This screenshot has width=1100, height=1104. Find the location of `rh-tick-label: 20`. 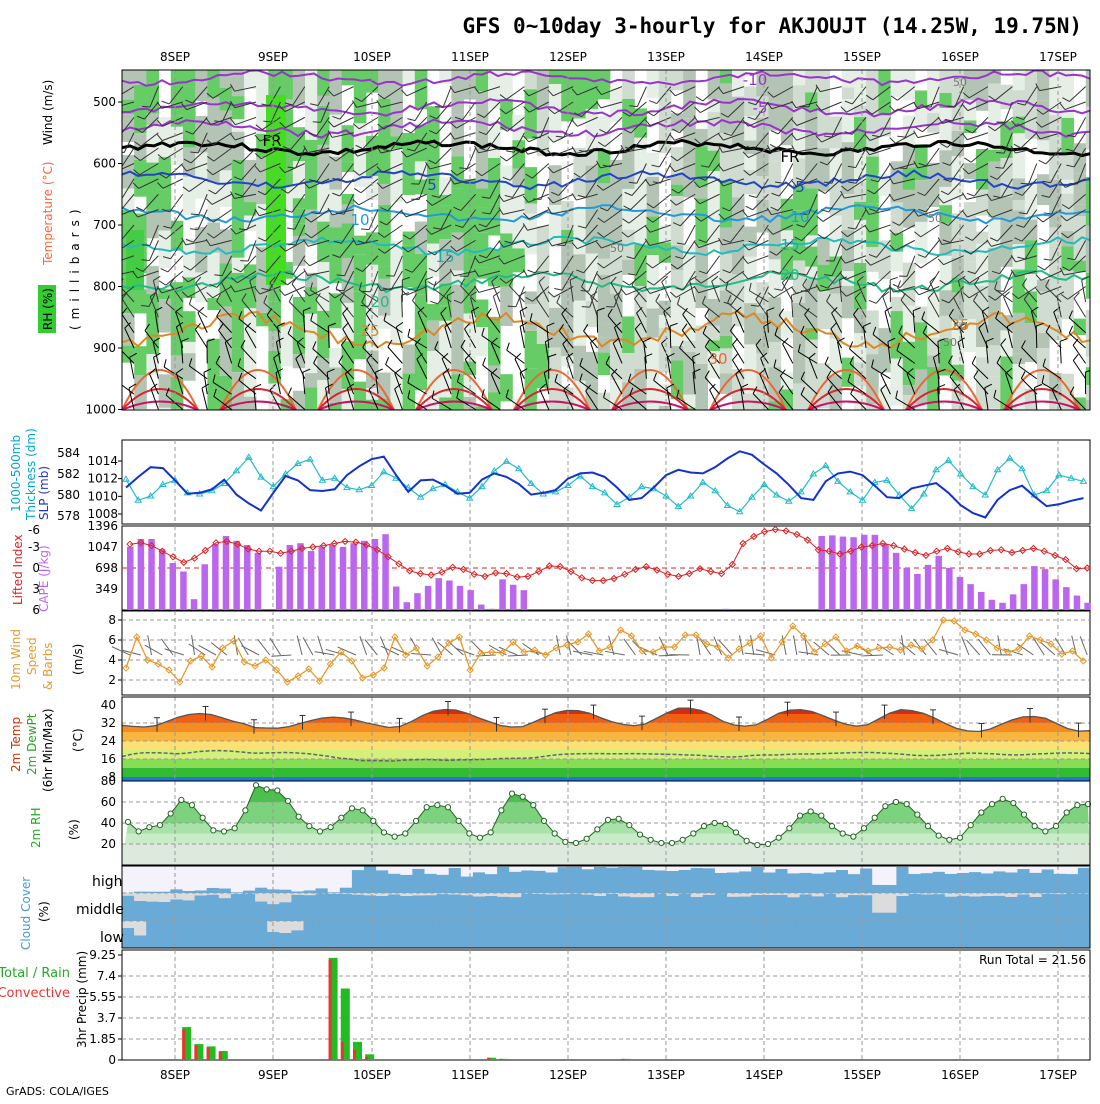

rh-tick-label: 20 is located at coordinates (108, 844).